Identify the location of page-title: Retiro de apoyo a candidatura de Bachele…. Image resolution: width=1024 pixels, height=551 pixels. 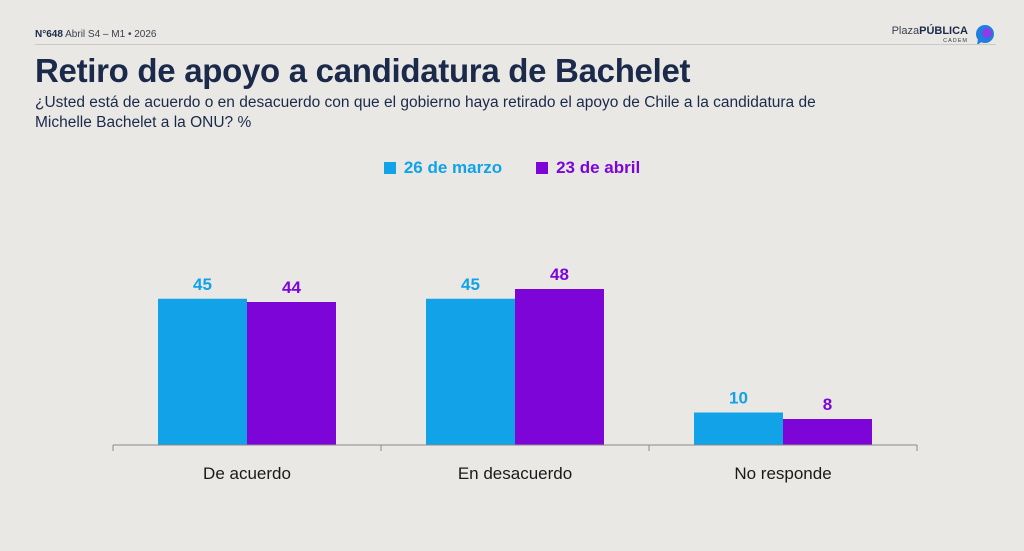
(363, 70).